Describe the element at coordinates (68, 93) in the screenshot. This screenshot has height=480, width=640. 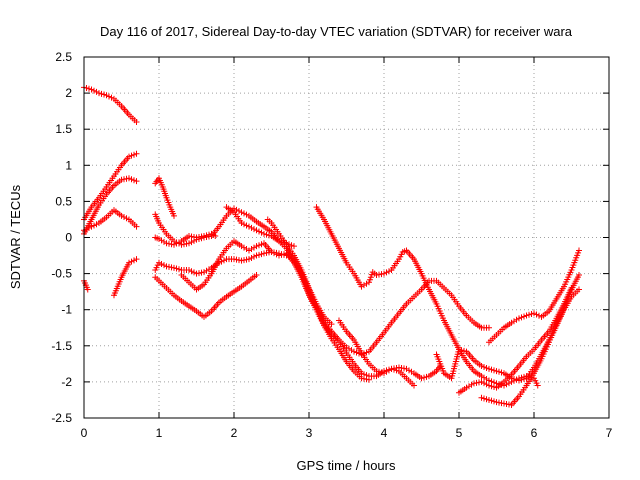
I see `y-tick-label: 2` at that location.